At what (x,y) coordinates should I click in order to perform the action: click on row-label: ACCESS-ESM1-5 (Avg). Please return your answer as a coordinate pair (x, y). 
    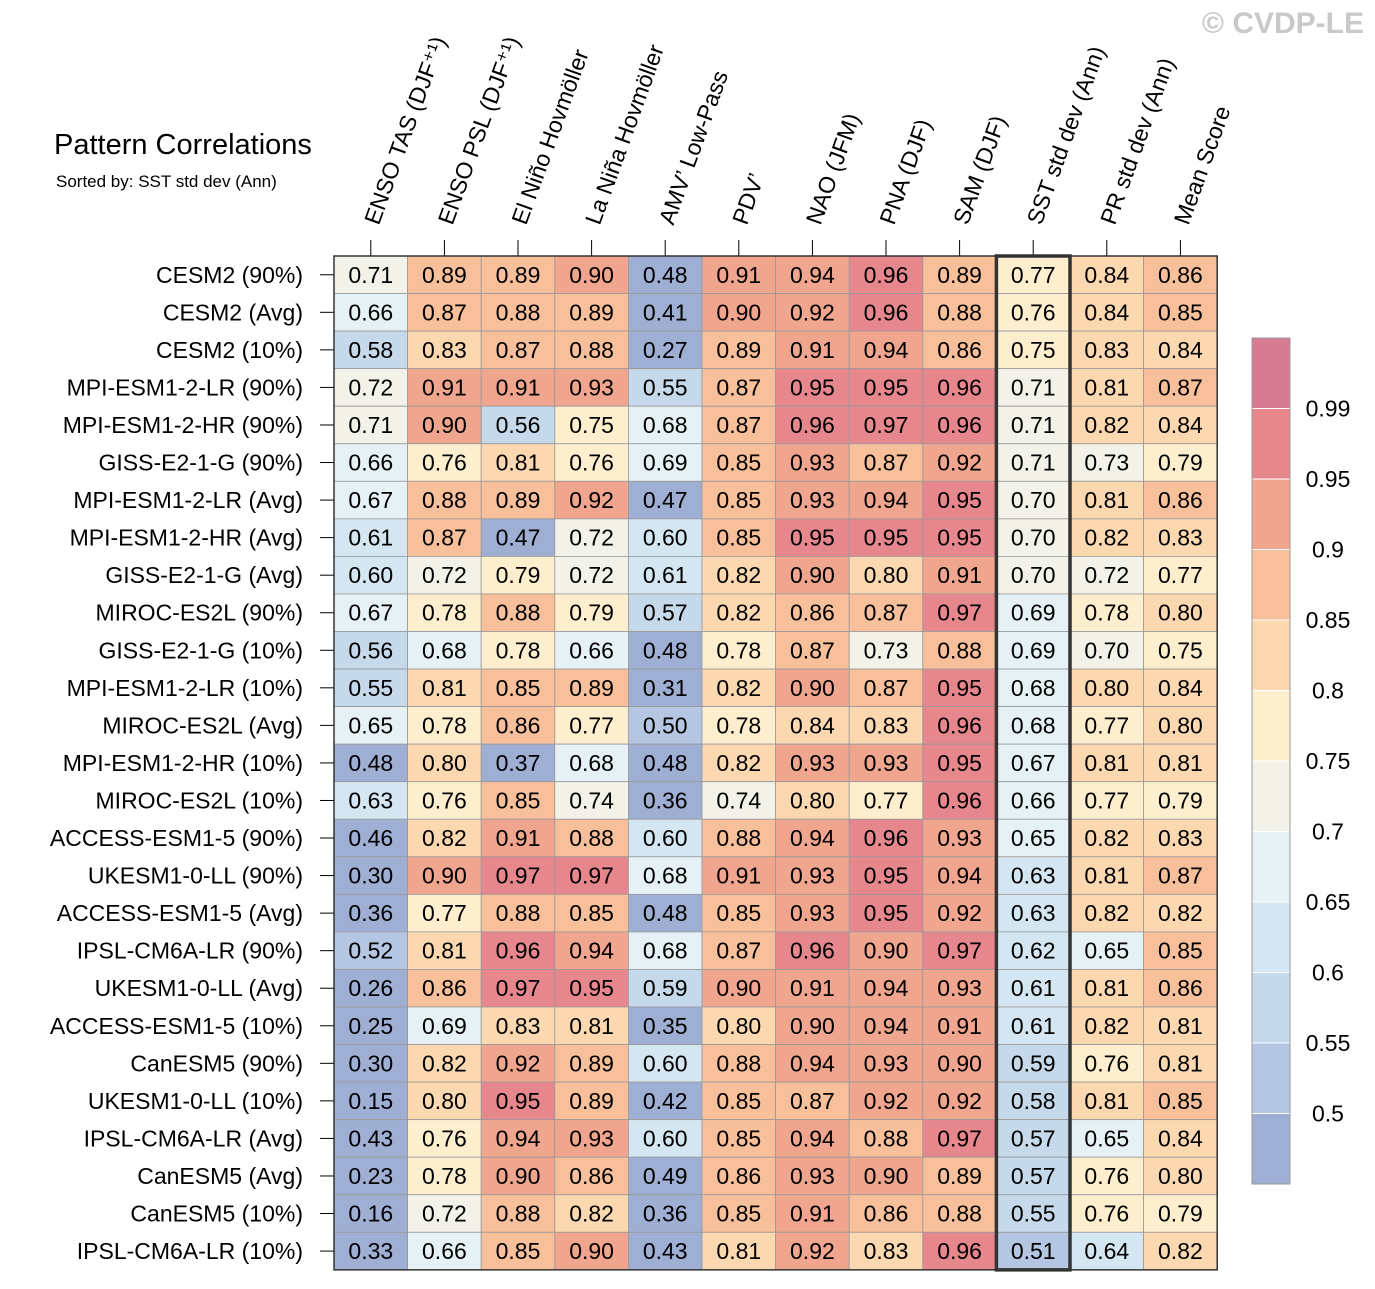
    Looking at the image, I should click on (180, 913).